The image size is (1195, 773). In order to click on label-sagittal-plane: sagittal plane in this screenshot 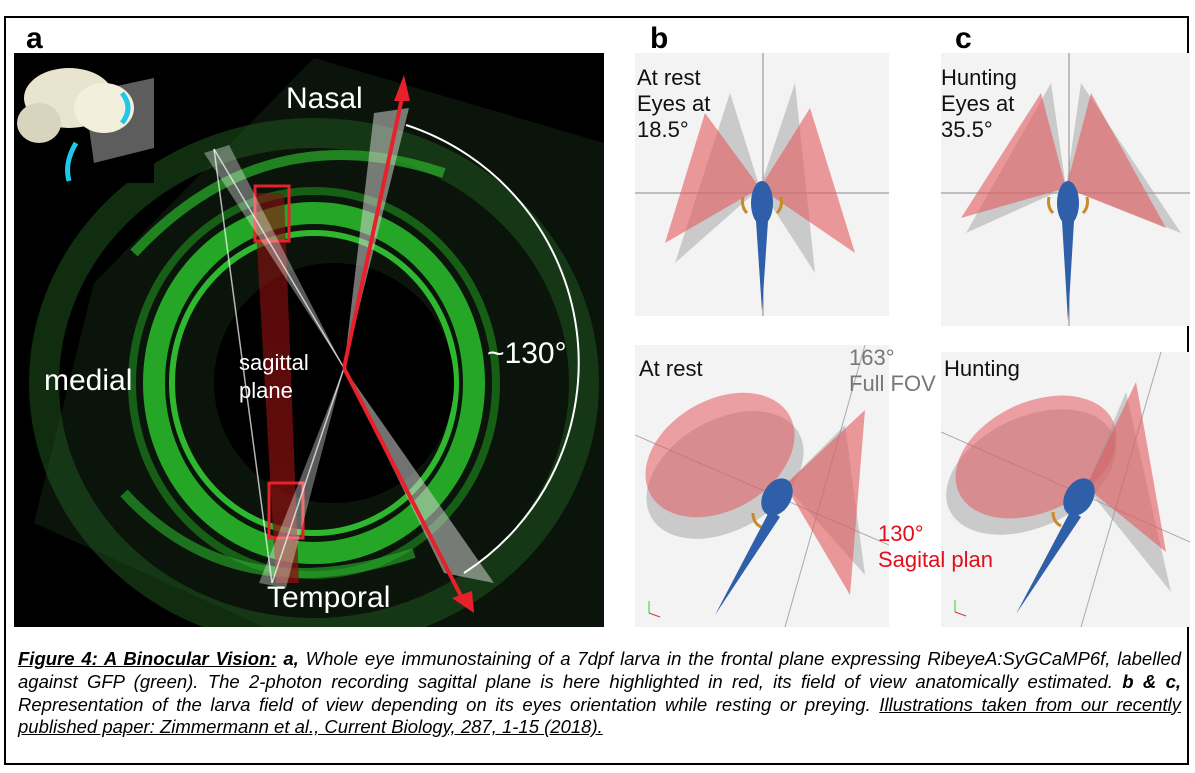, I will do `click(274, 376)`.